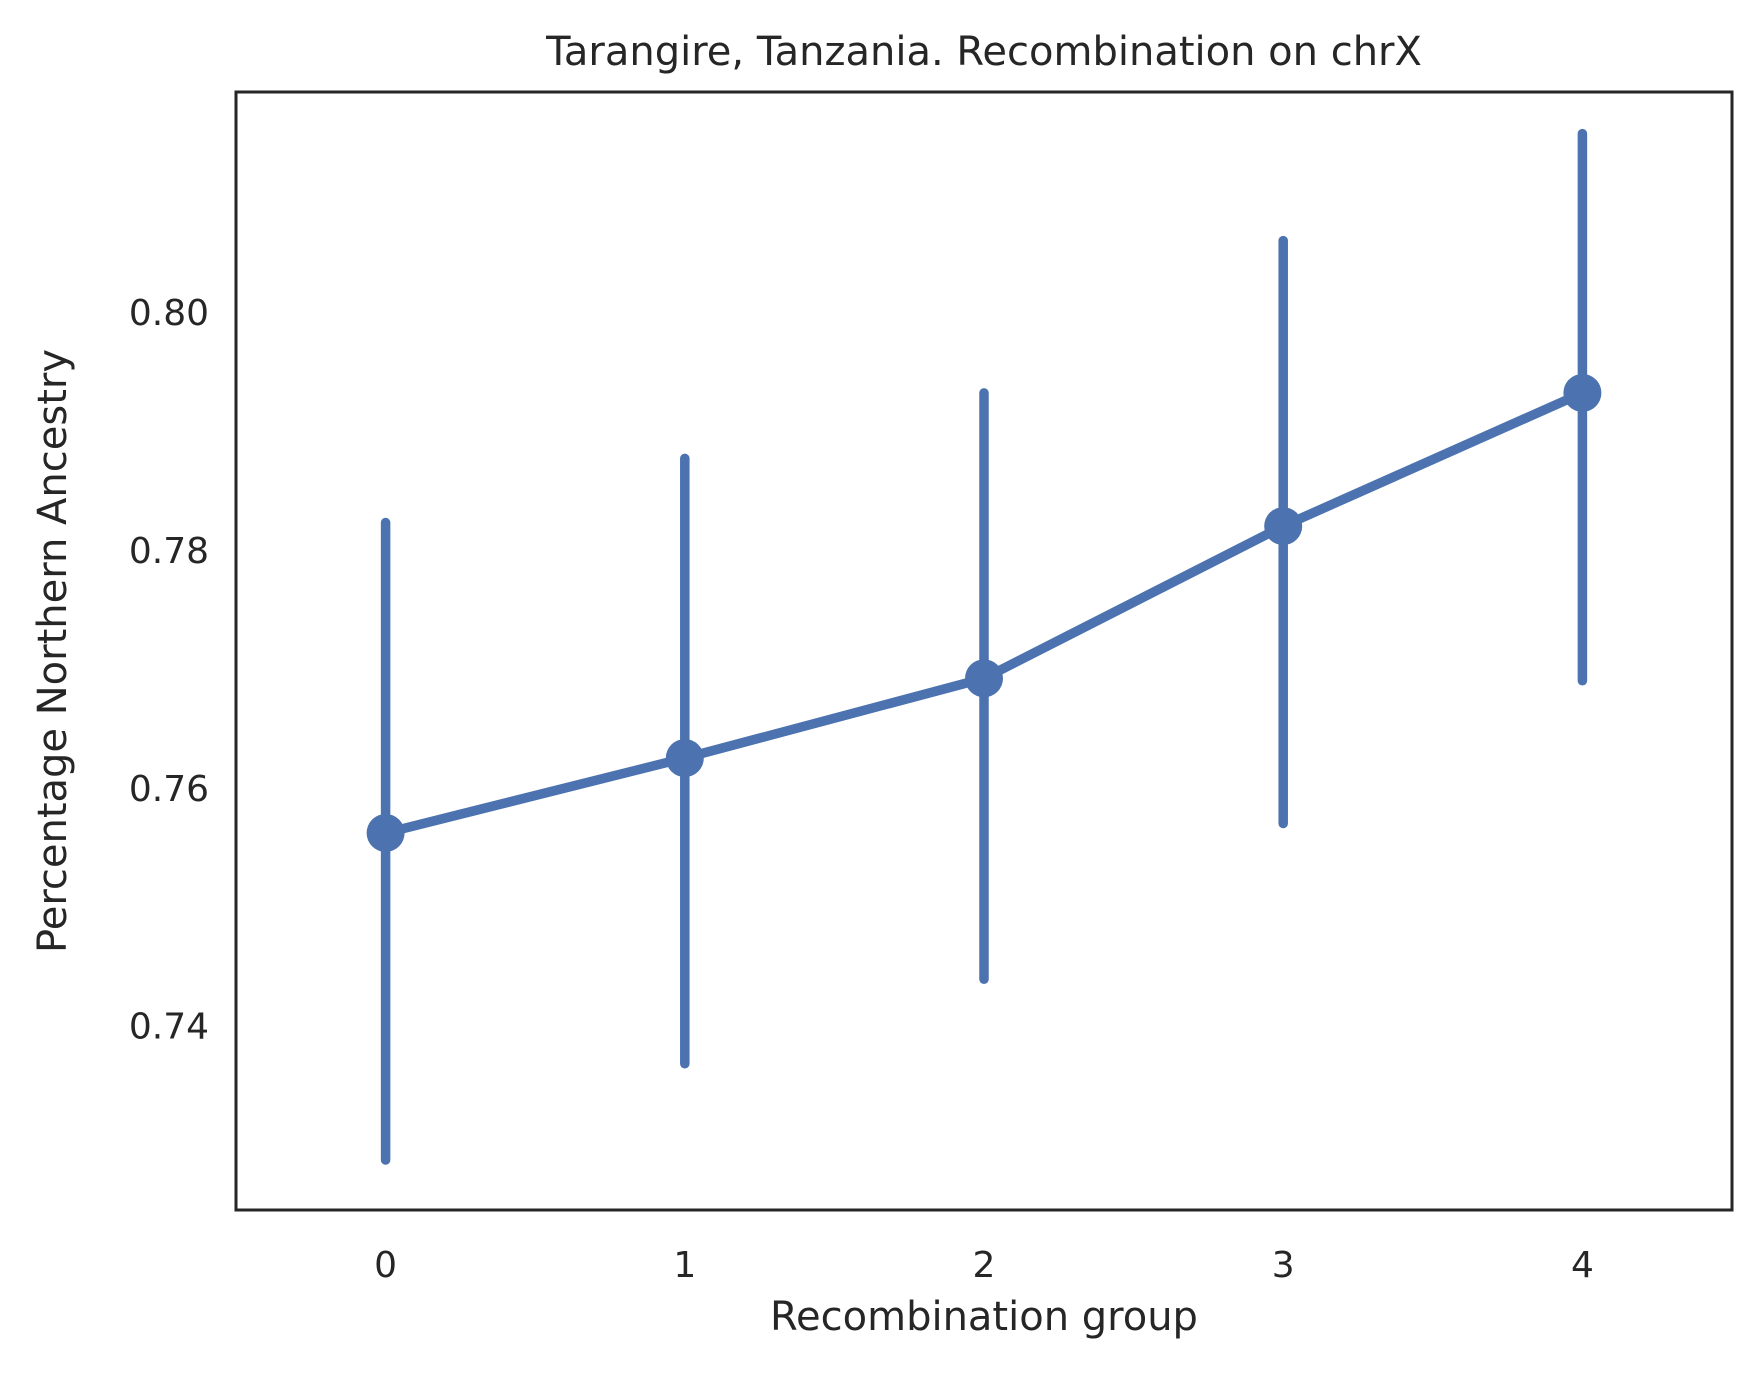  Describe the element at coordinates (1582, 1265) in the screenshot. I see `x-tick-label-4: 4` at that location.